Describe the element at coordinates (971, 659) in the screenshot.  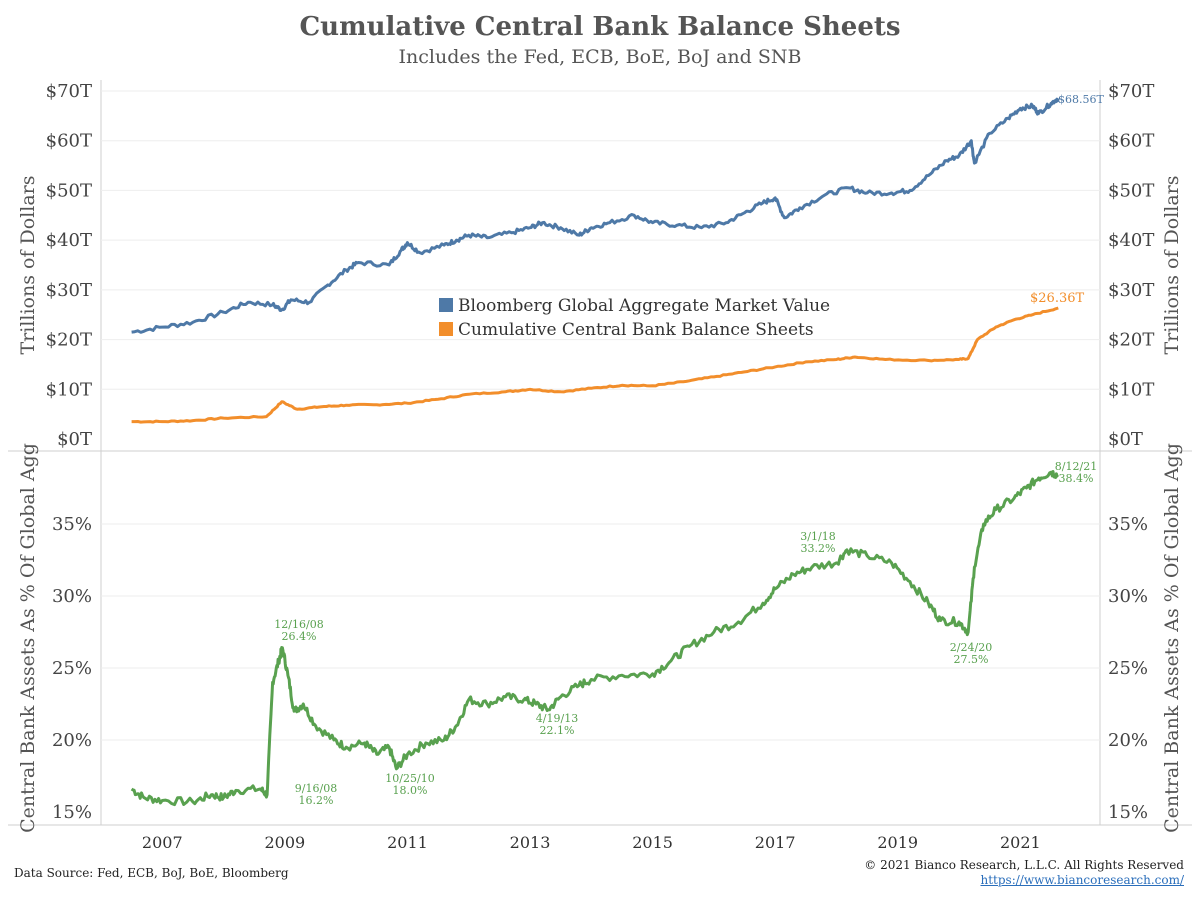
I see `annotation-value: 27.5%` at that location.